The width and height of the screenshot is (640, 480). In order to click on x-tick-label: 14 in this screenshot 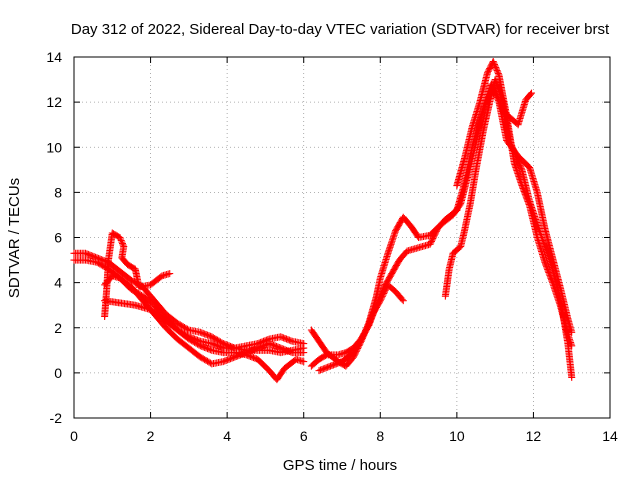, I will do `click(610, 436)`.